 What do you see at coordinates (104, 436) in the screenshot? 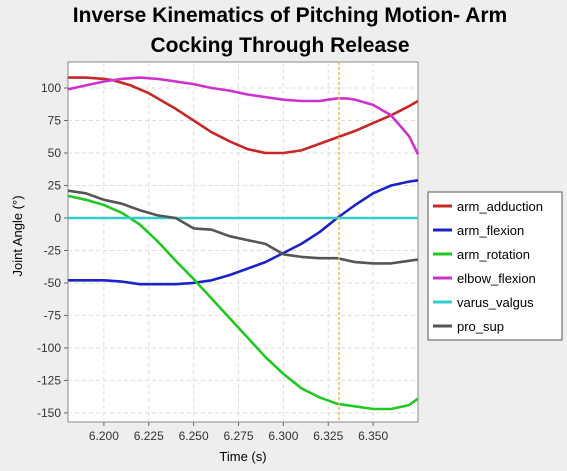
I see `x-tick-label: 6.200` at bounding box center [104, 436].